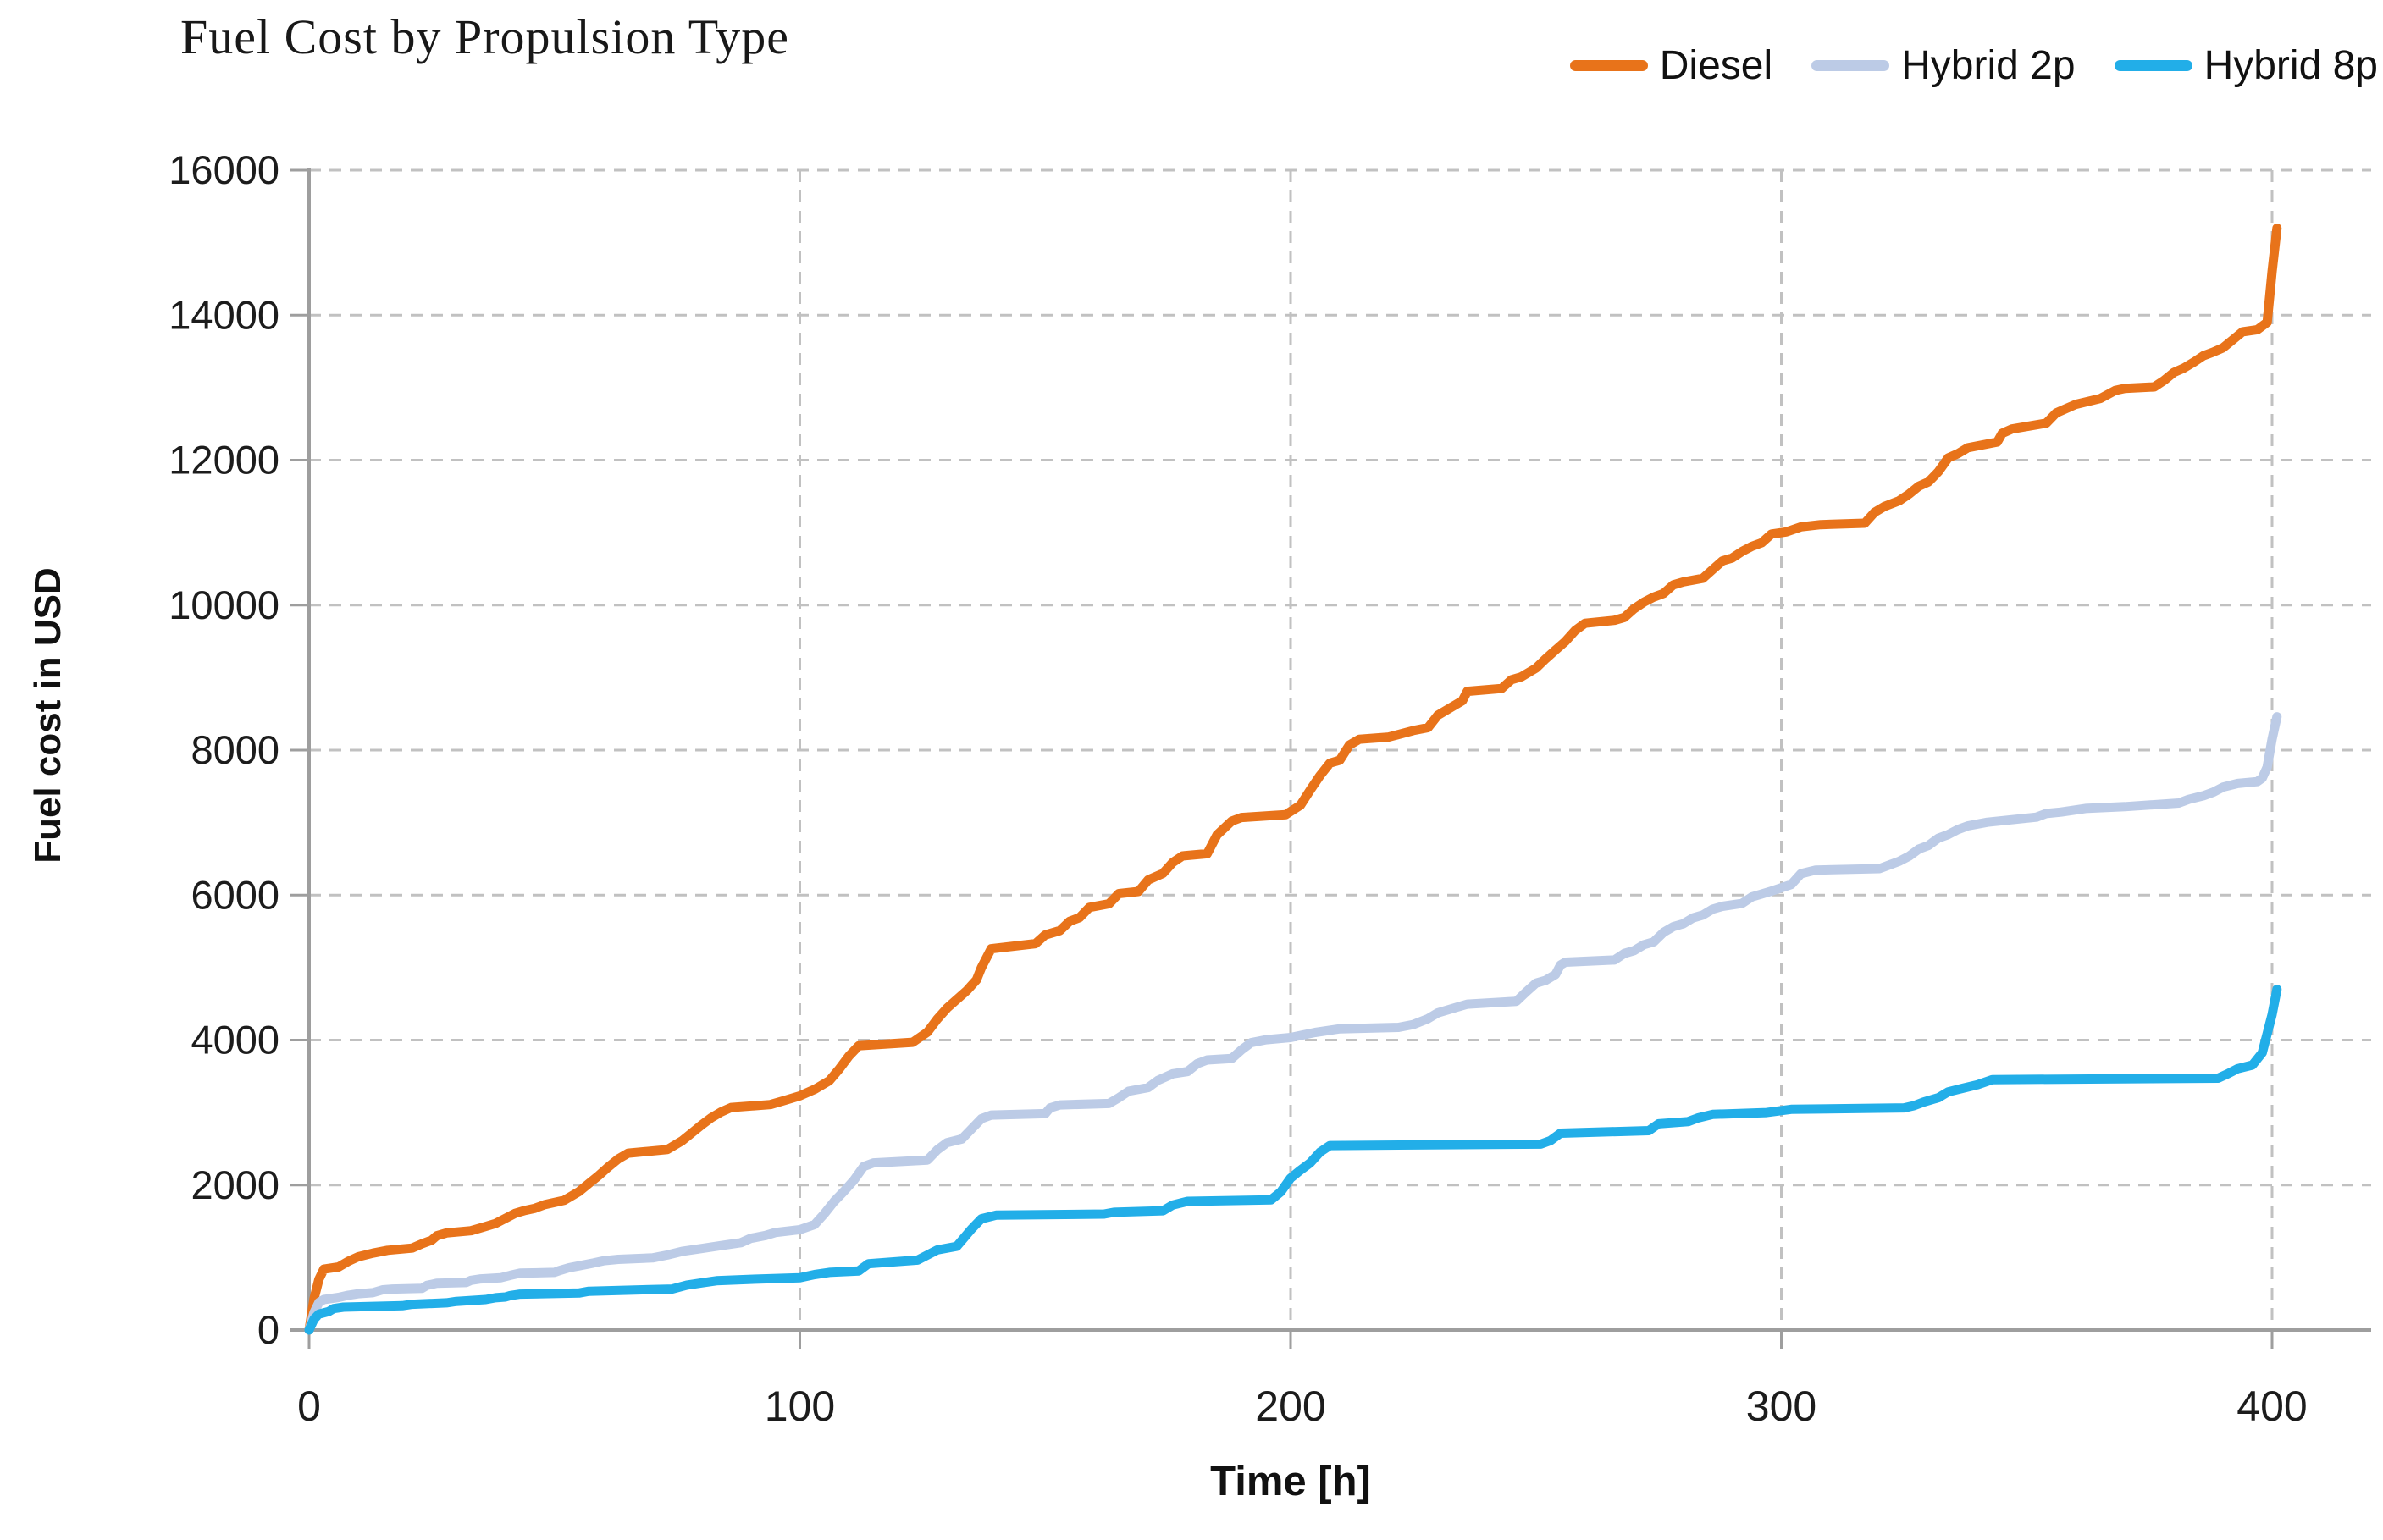  What do you see at coordinates (1716, 65) in the screenshot?
I see `legend-label: Diesel` at bounding box center [1716, 65].